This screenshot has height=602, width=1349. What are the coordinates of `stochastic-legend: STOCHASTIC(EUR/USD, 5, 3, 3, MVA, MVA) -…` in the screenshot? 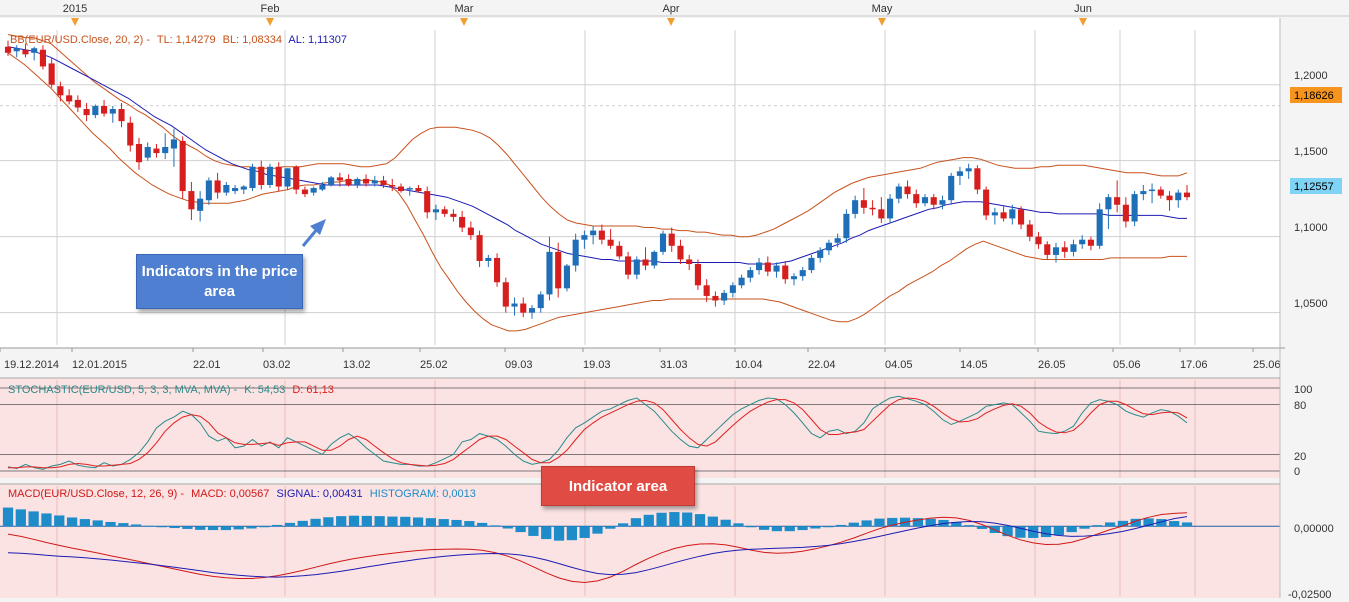 It's located at (171, 390).